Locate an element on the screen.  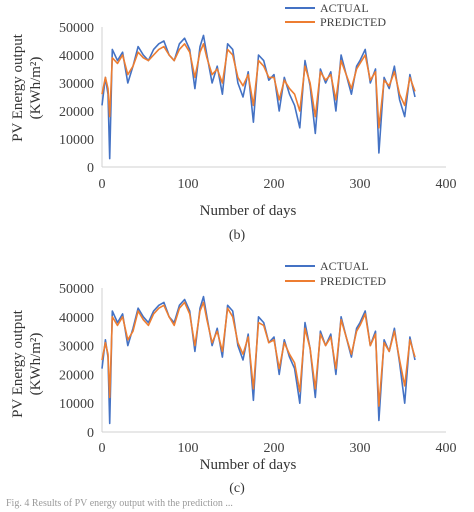
panel-label-c: (c) is located at coordinates (237, 488).